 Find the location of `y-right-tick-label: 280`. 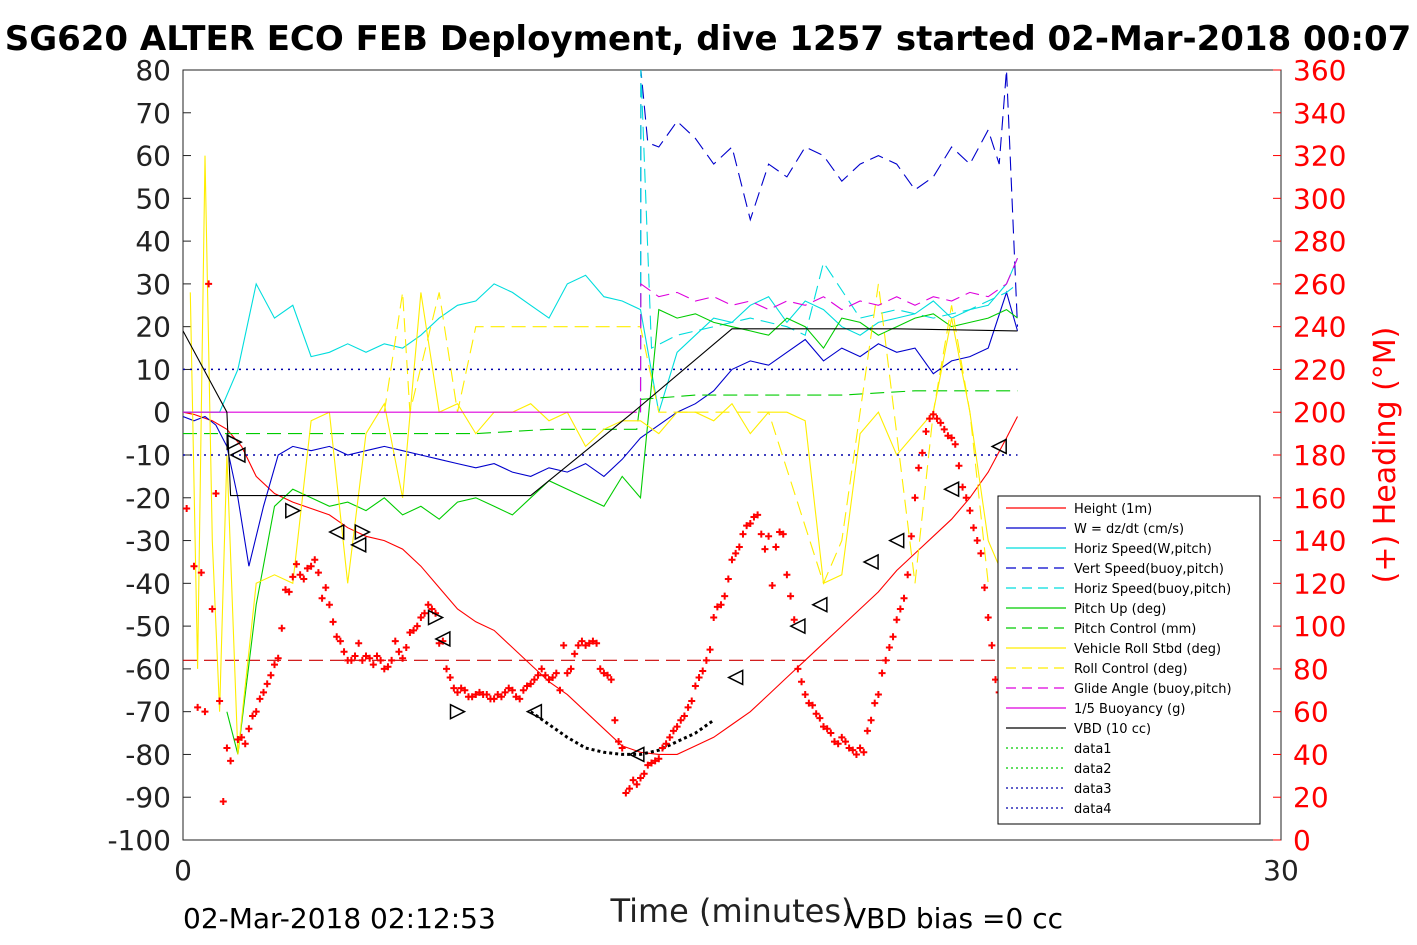

y-right-tick-label: 280 is located at coordinates (1319, 241).